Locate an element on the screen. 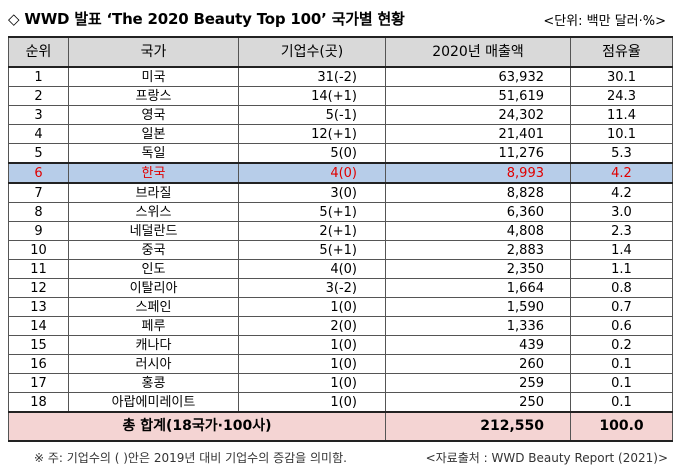  country-cell: 러시아 is located at coordinates (153, 364).